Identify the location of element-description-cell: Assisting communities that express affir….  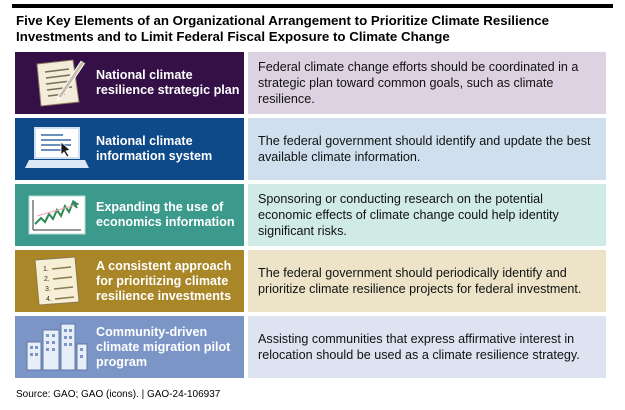
(427, 347).